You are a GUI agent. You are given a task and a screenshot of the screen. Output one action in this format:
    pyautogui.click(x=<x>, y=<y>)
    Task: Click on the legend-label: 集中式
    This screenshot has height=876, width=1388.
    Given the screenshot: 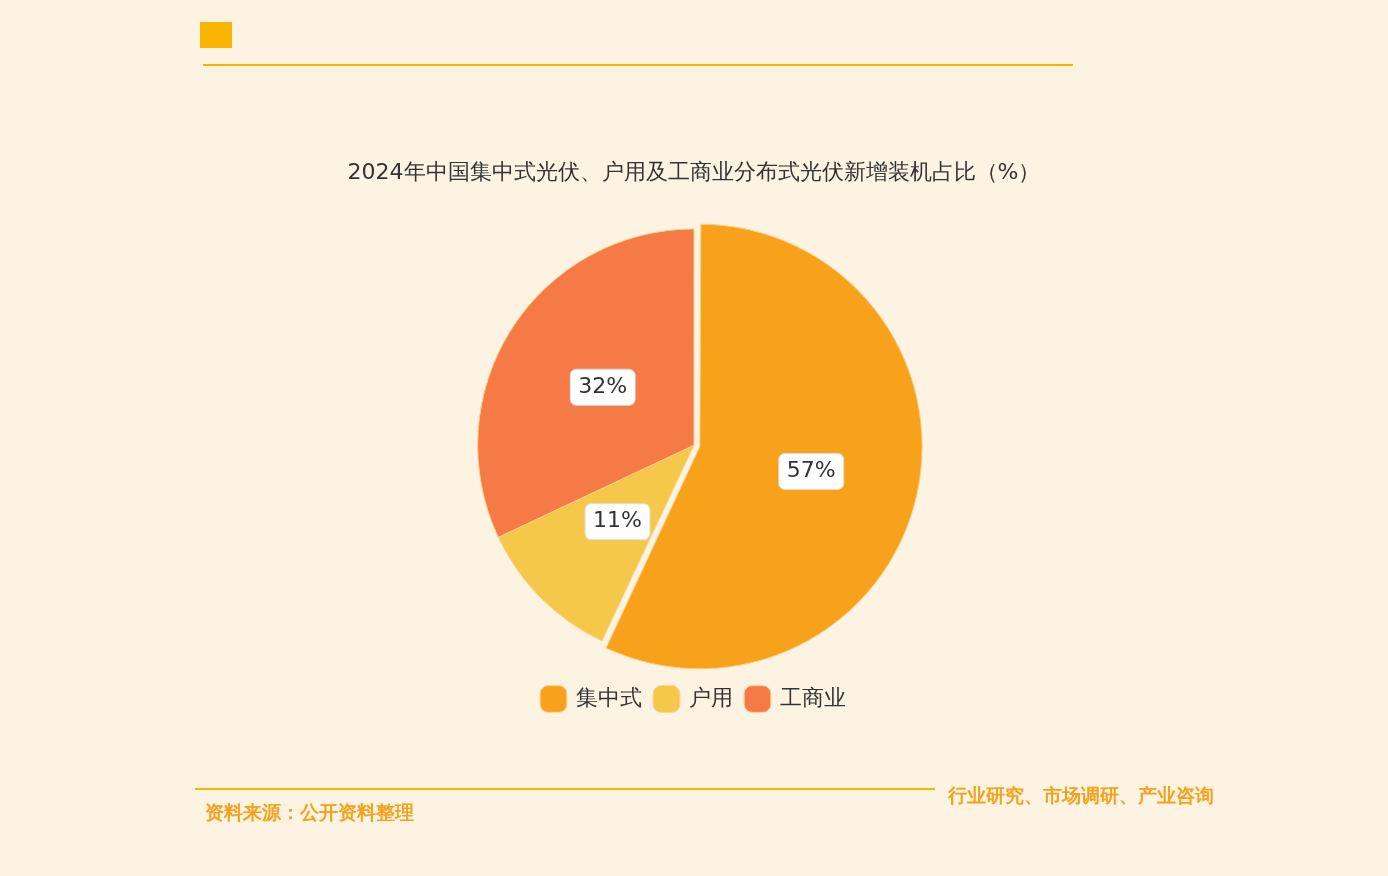 What is the action you would take?
    pyautogui.click(x=608, y=697)
    